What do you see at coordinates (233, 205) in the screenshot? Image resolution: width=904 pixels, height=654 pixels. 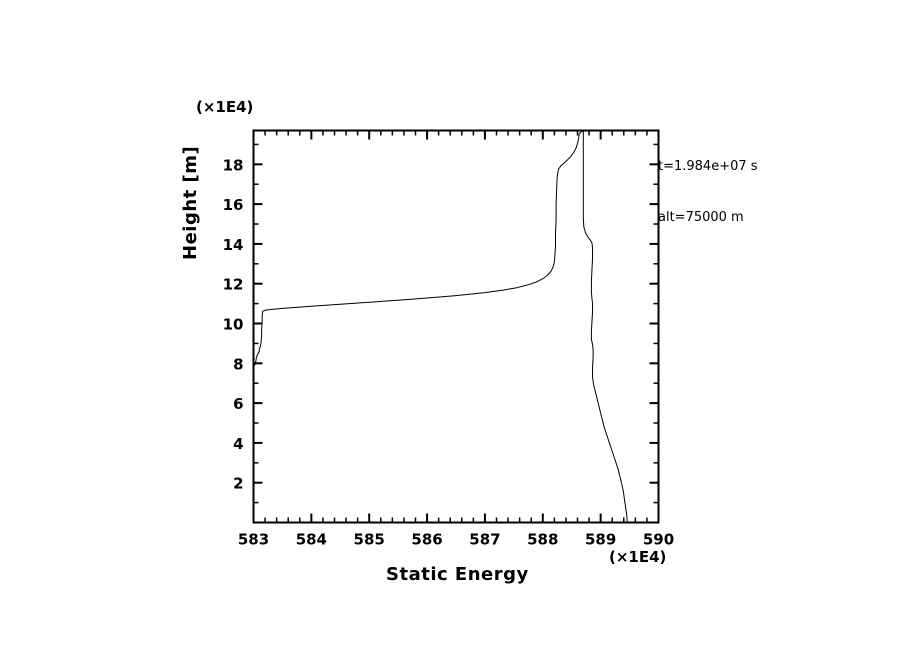 I see `y-tick-label: 16` at bounding box center [233, 205].